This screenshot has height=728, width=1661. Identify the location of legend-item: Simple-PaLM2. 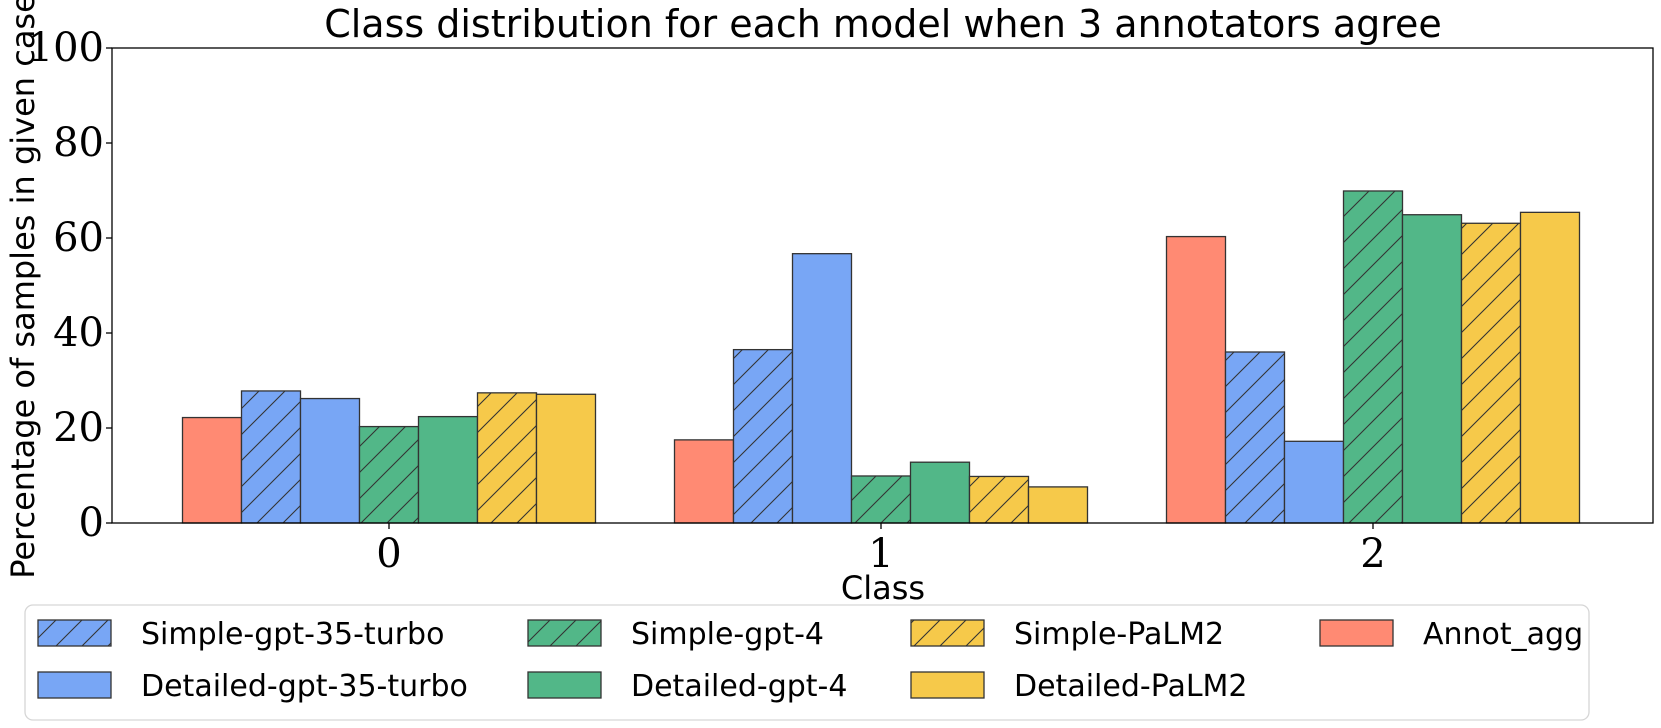
(1067, 634).